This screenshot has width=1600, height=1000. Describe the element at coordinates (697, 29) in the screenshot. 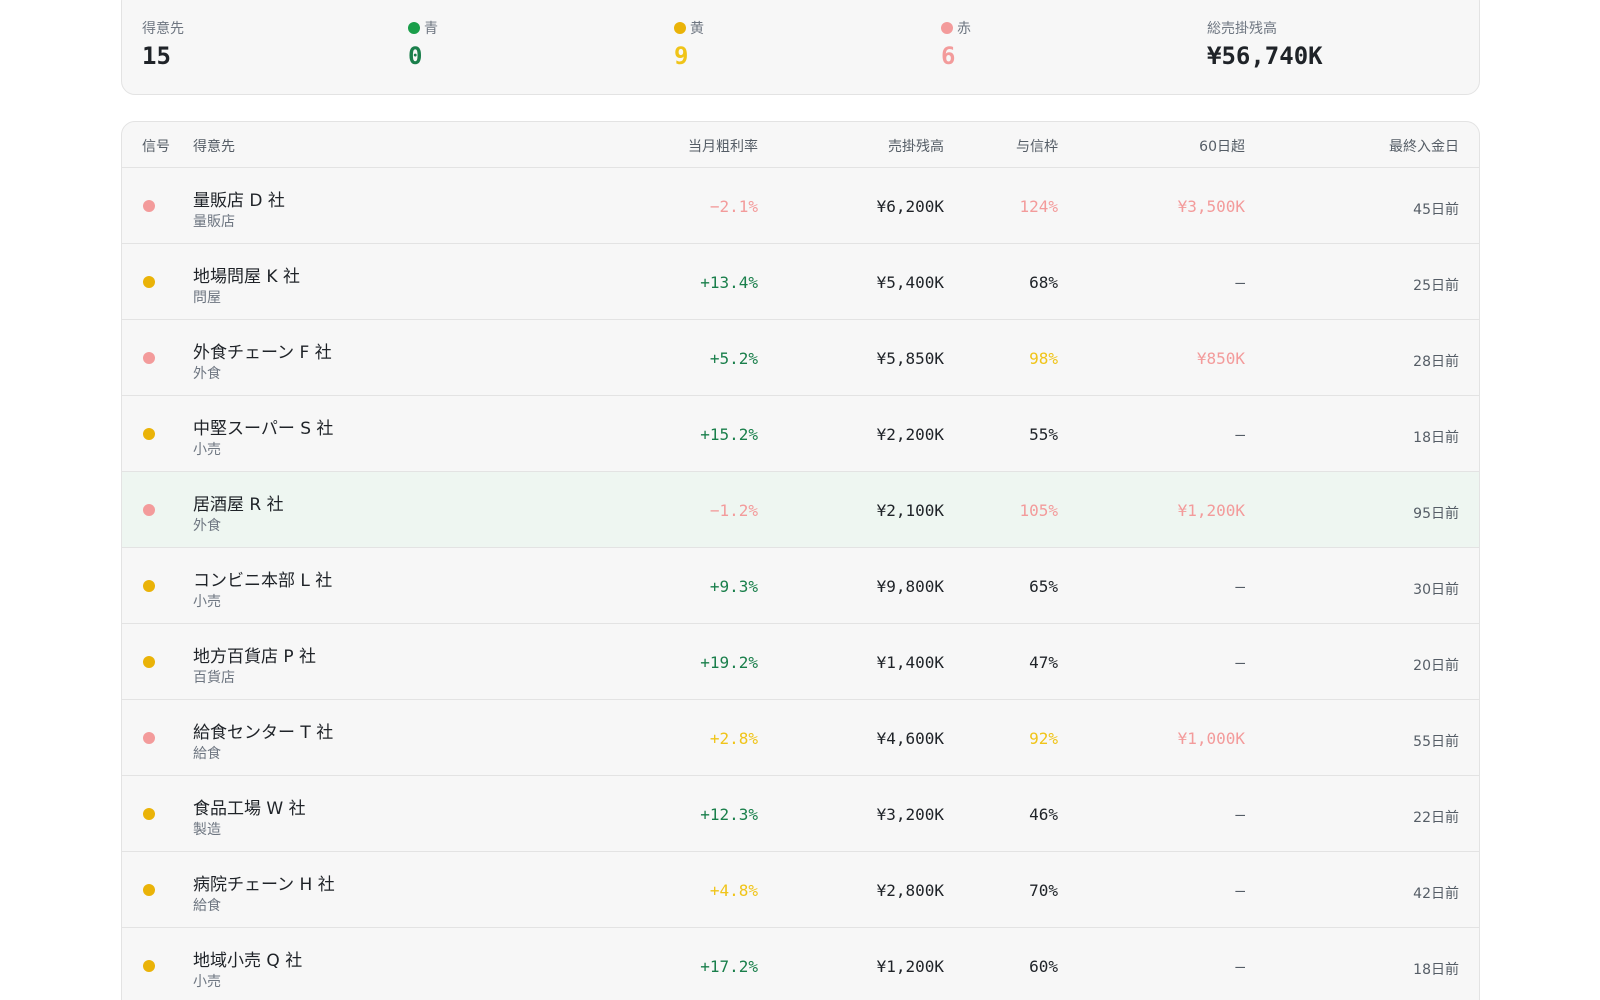

I see `summary-yellow-label: 黄` at that location.